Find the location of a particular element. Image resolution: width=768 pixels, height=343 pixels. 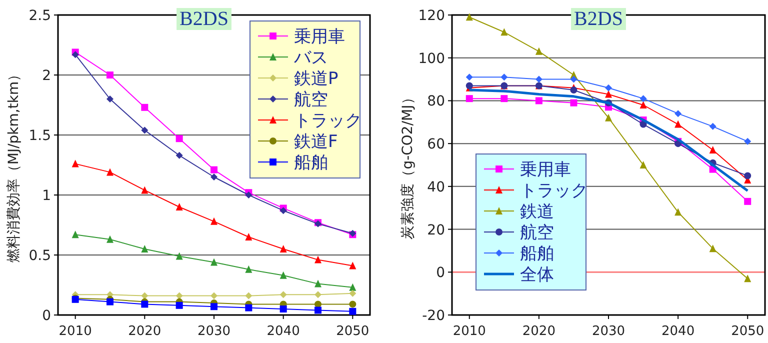

y-tick-label: -20 is located at coordinates (433, 316).